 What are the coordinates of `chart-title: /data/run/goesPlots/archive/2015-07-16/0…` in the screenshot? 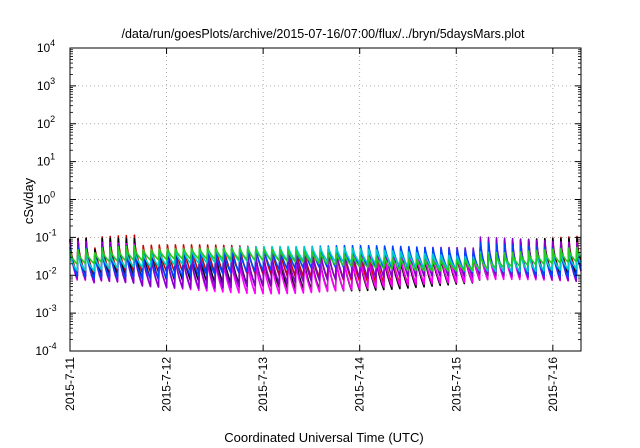 It's located at (323, 34).